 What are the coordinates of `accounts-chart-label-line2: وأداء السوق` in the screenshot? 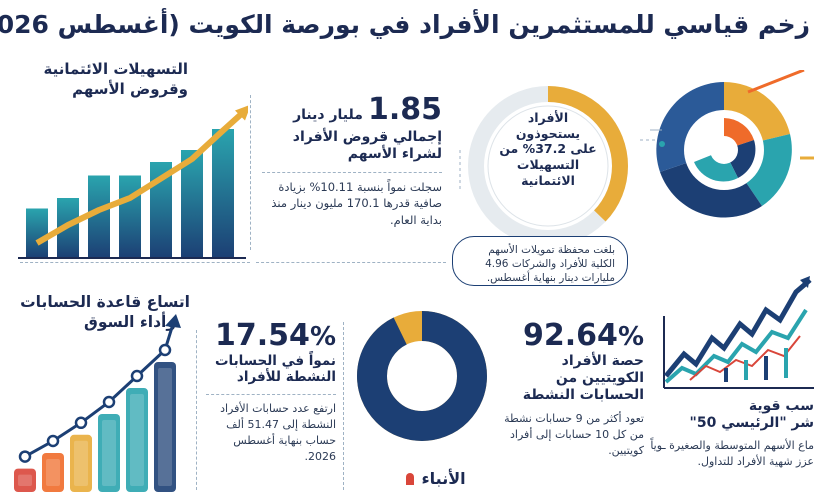 It's located at (129, 322).